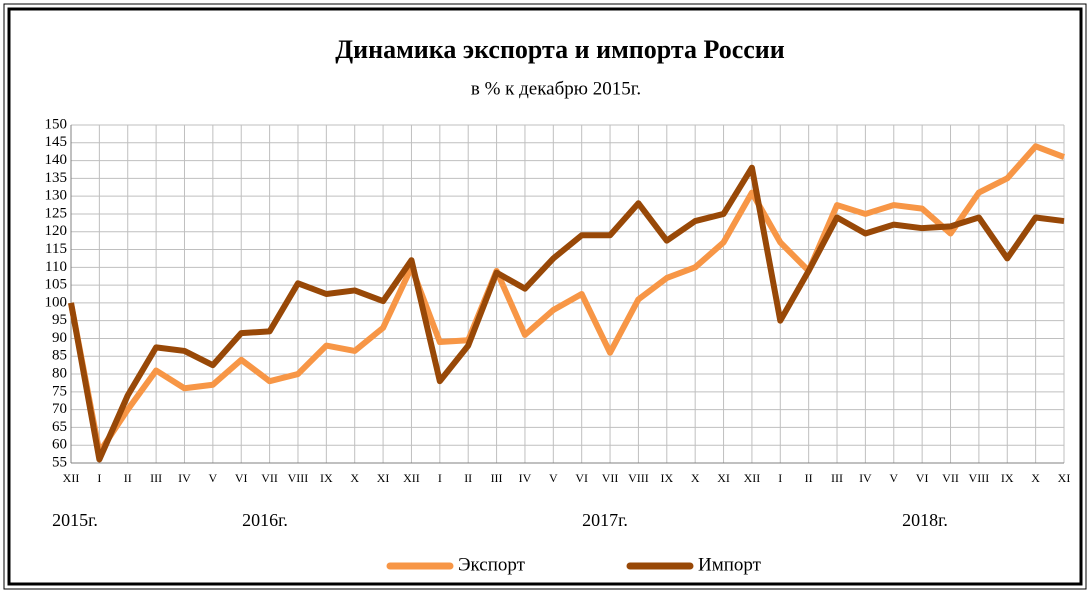 Image resolution: width=1090 pixels, height=593 pixels. I want to click on y-tick-label: 75, so click(59, 391).